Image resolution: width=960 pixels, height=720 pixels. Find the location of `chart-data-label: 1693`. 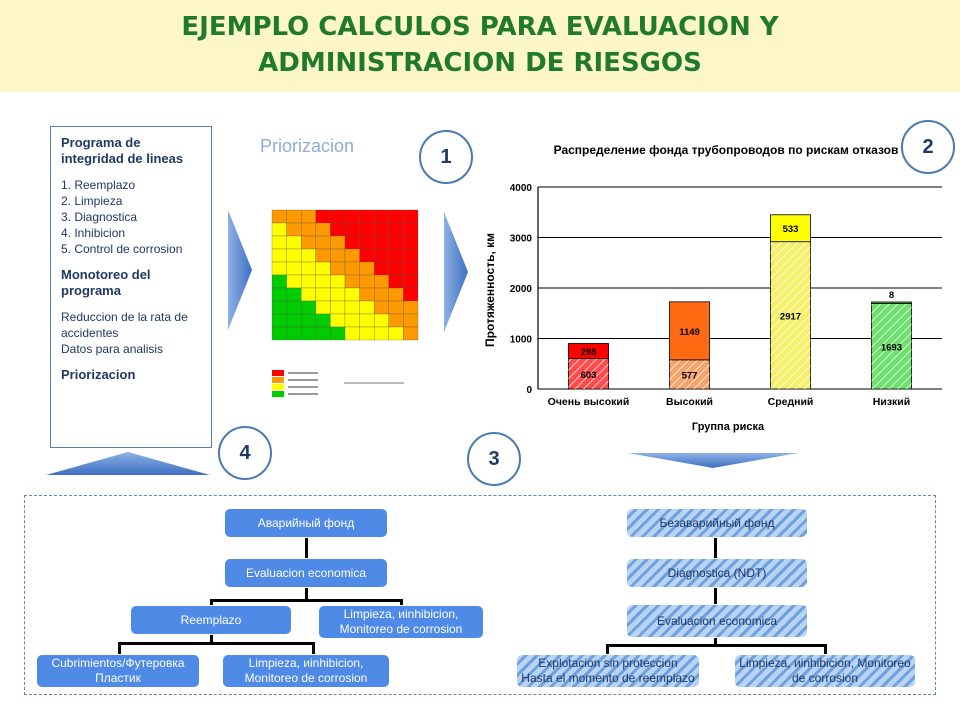

chart-data-label: 1693 is located at coordinates (891, 347).